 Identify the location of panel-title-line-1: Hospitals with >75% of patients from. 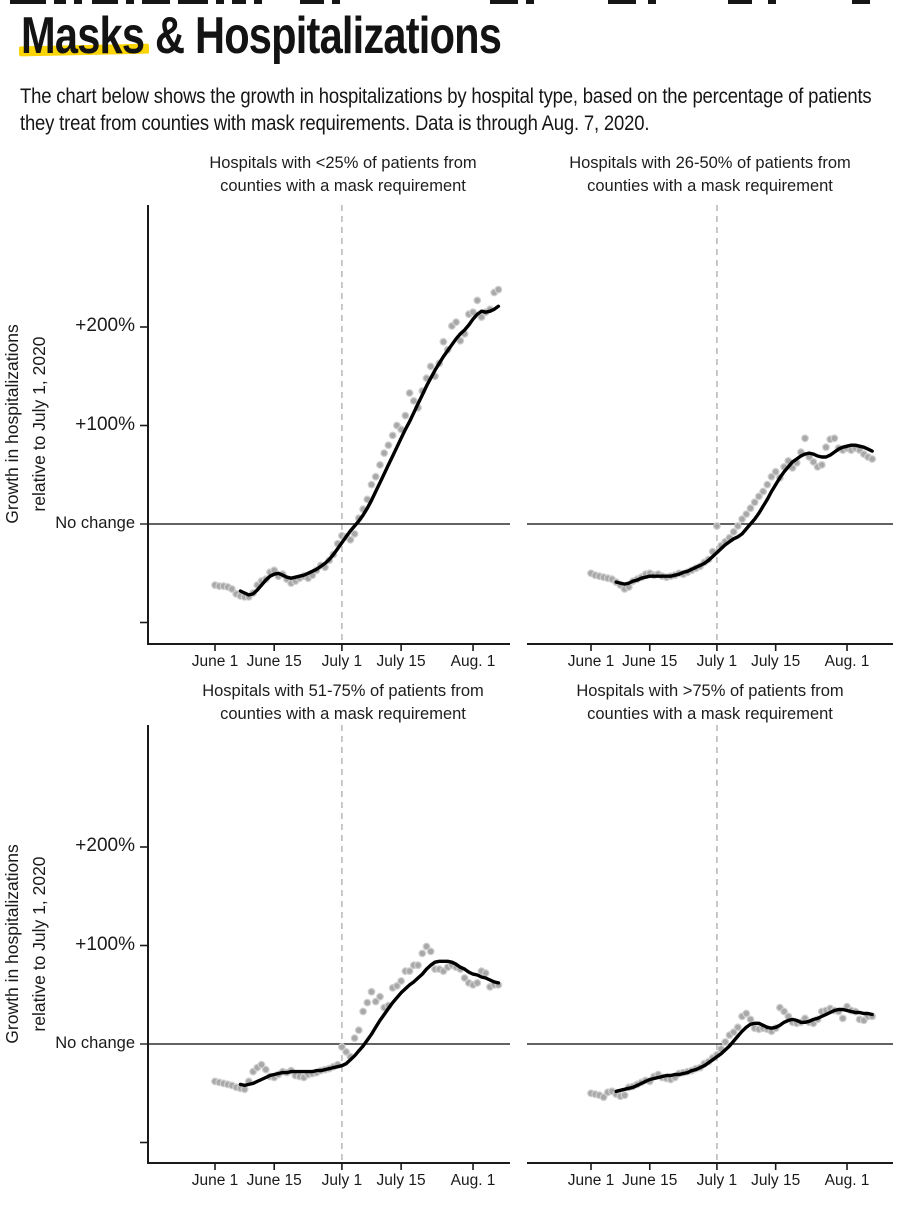
(710, 691).